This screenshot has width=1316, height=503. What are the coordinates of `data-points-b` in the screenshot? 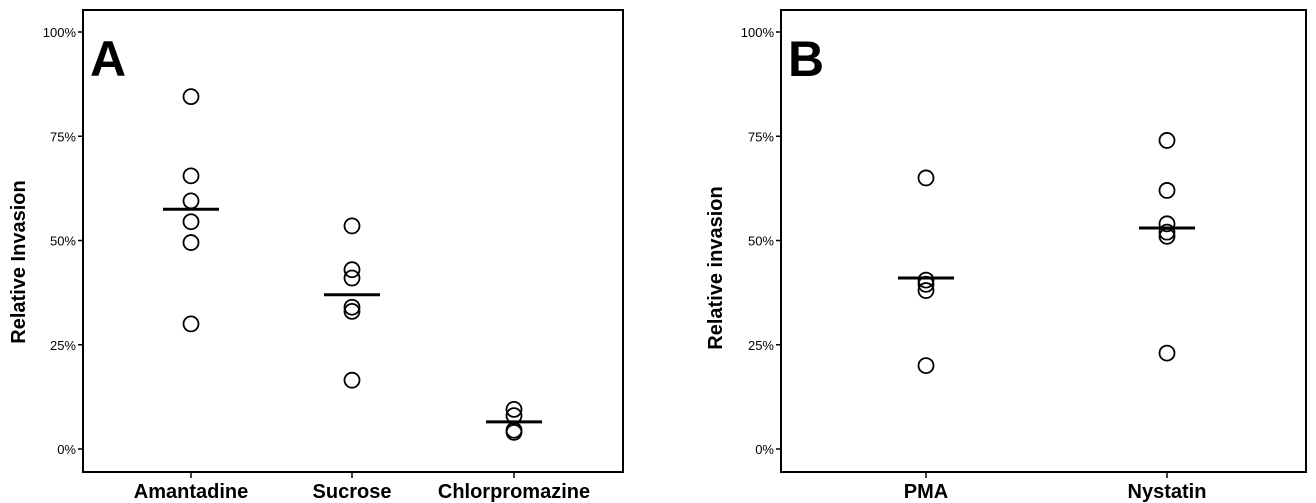 It's located at (1046, 253).